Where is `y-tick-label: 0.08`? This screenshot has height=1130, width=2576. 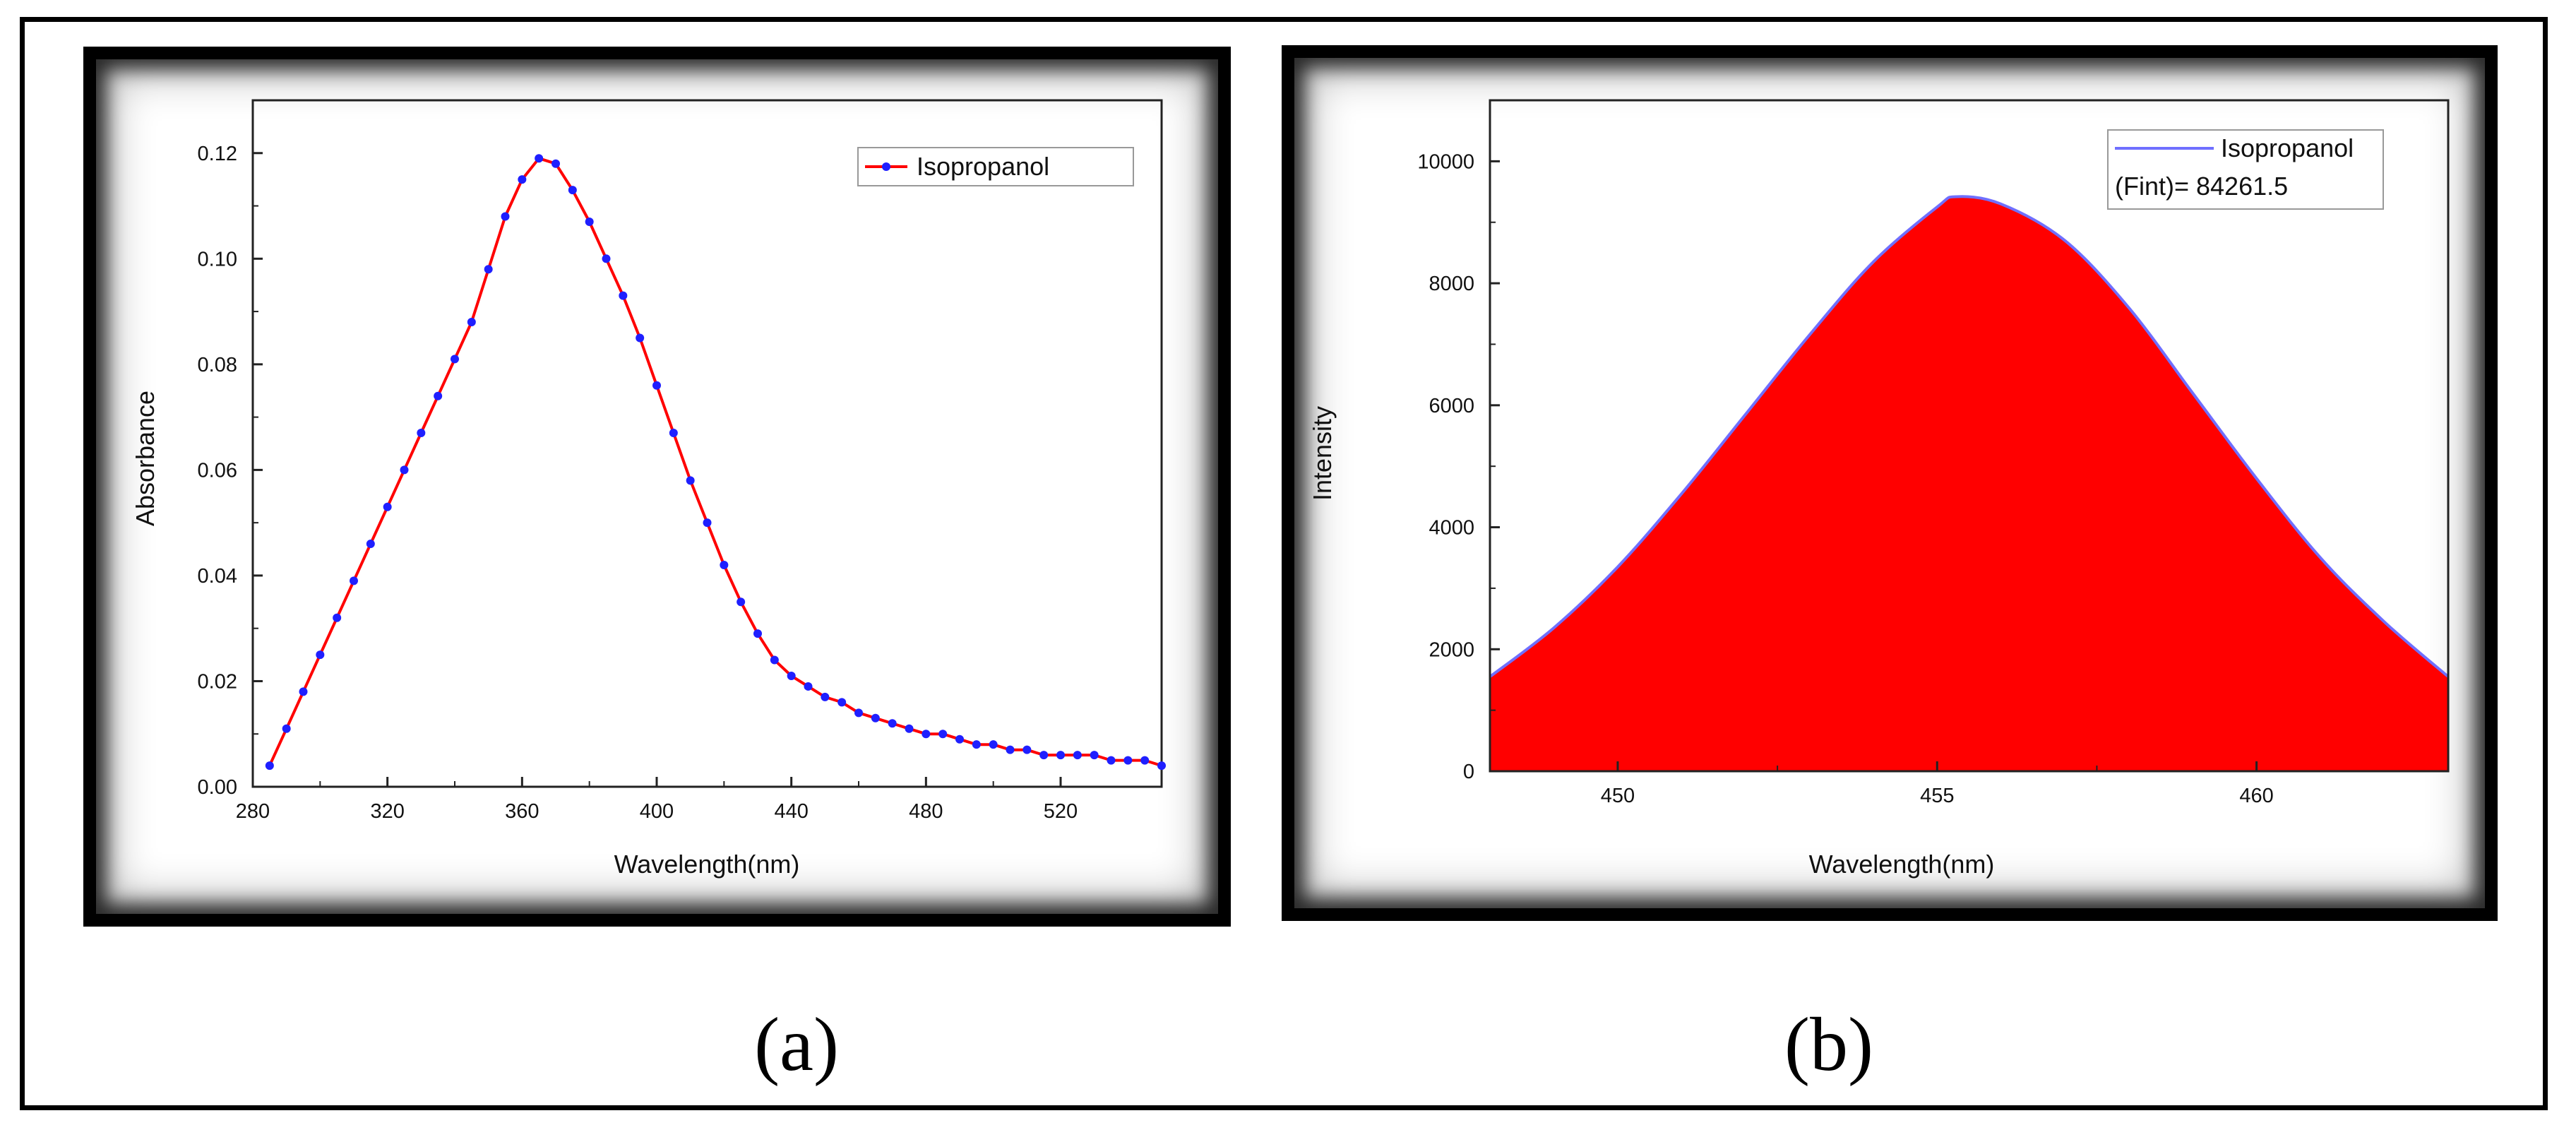
y-tick-label: 0.08 is located at coordinates (217, 365).